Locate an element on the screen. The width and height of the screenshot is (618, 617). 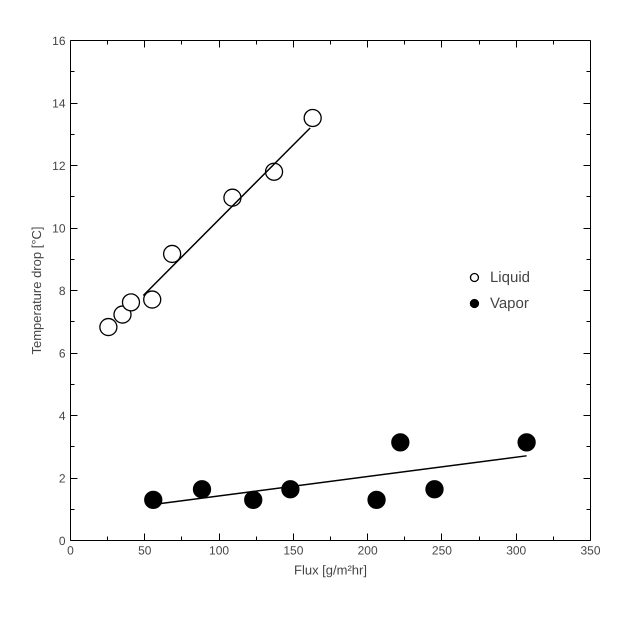
x-tick-label: 250 is located at coordinates (442, 551).